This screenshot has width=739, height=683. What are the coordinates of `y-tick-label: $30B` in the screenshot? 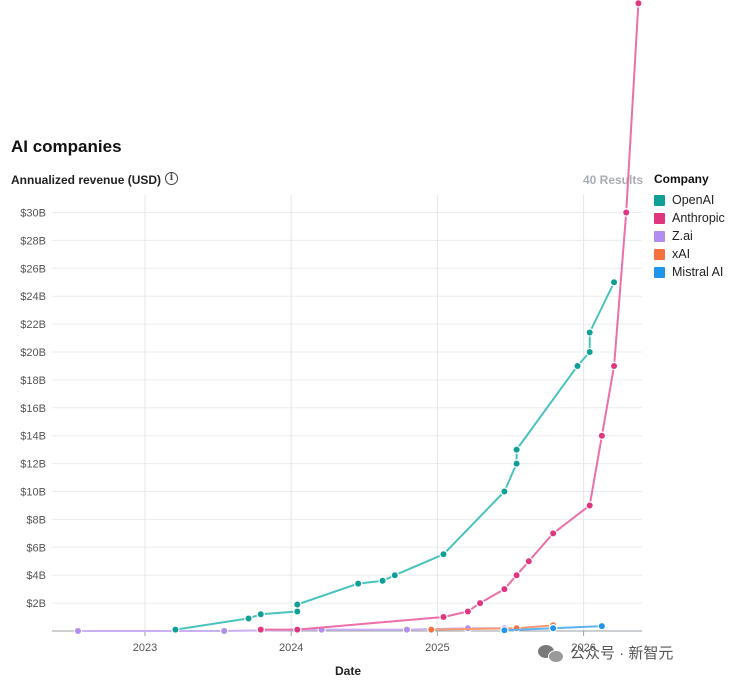 It's located at (33, 214).